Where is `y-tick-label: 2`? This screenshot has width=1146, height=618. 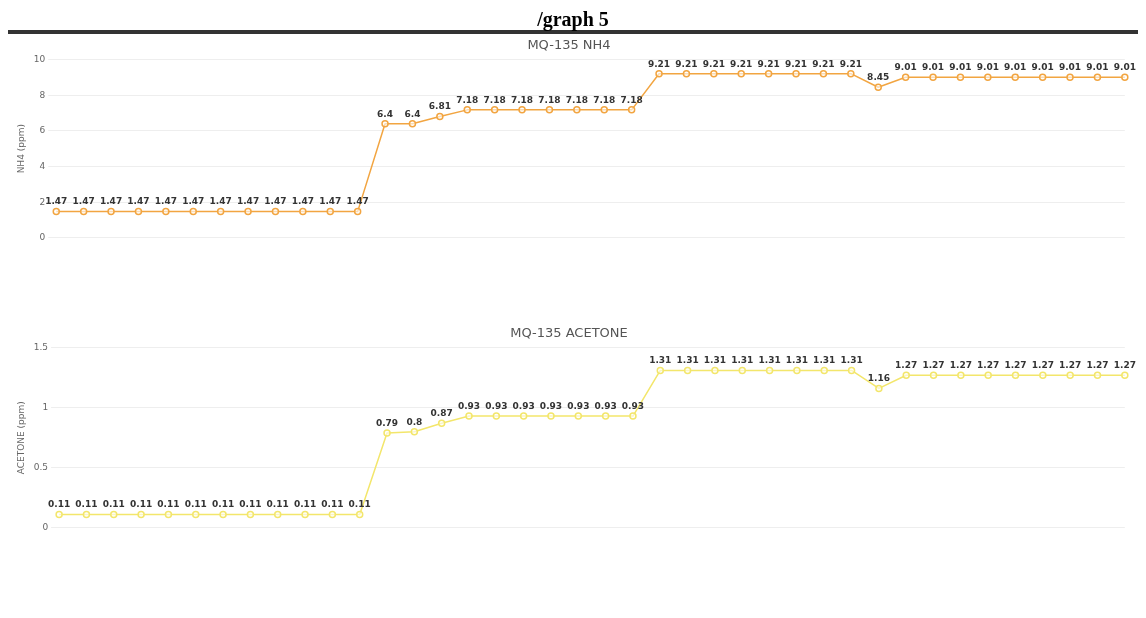 y-tick-label: 2 is located at coordinates (42, 201).